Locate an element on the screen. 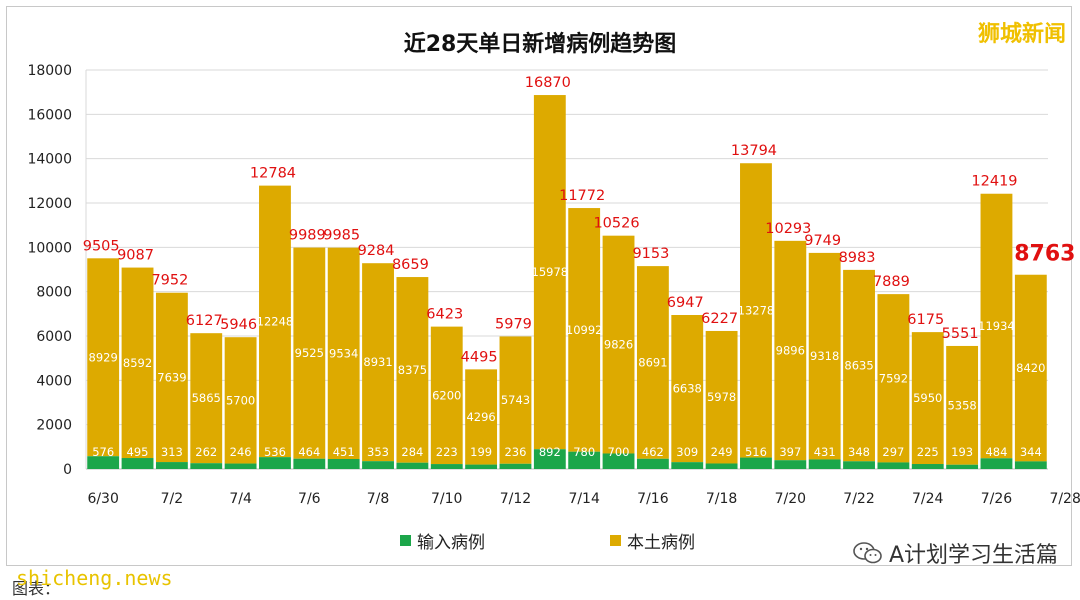 This screenshot has width=1080, height=600. wechat-icon is located at coordinates (867, 553).